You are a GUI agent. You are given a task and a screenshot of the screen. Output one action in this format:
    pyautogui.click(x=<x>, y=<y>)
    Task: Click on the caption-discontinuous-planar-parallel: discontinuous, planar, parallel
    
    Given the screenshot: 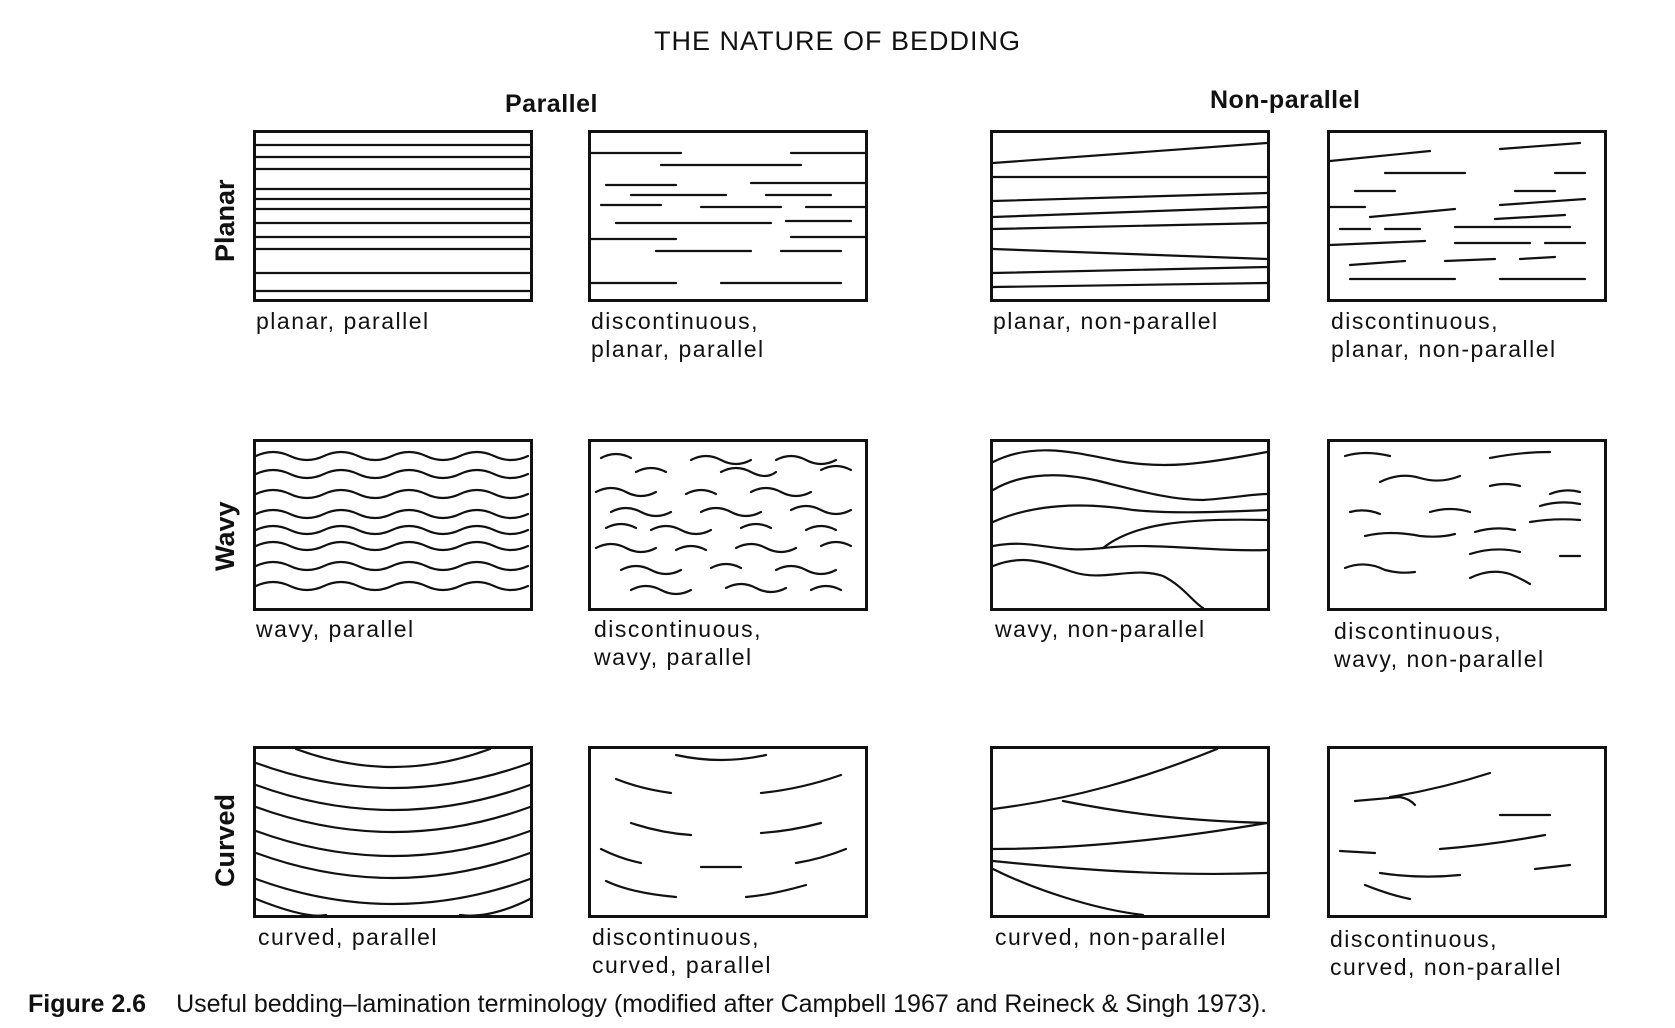 What is the action you would take?
    pyautogui.click(x=678, y=335)
    